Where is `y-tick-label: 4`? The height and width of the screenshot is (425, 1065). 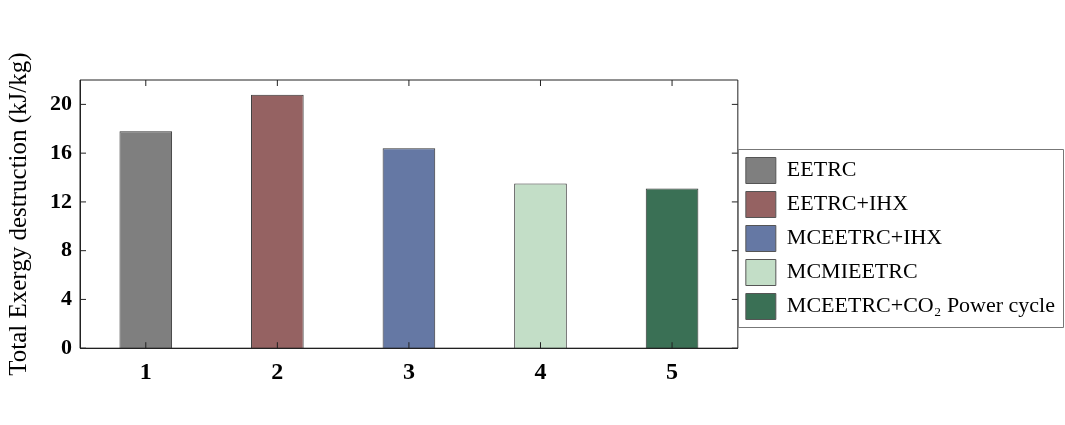 y-tick-label: 4 is located at coordinates (66, 298).